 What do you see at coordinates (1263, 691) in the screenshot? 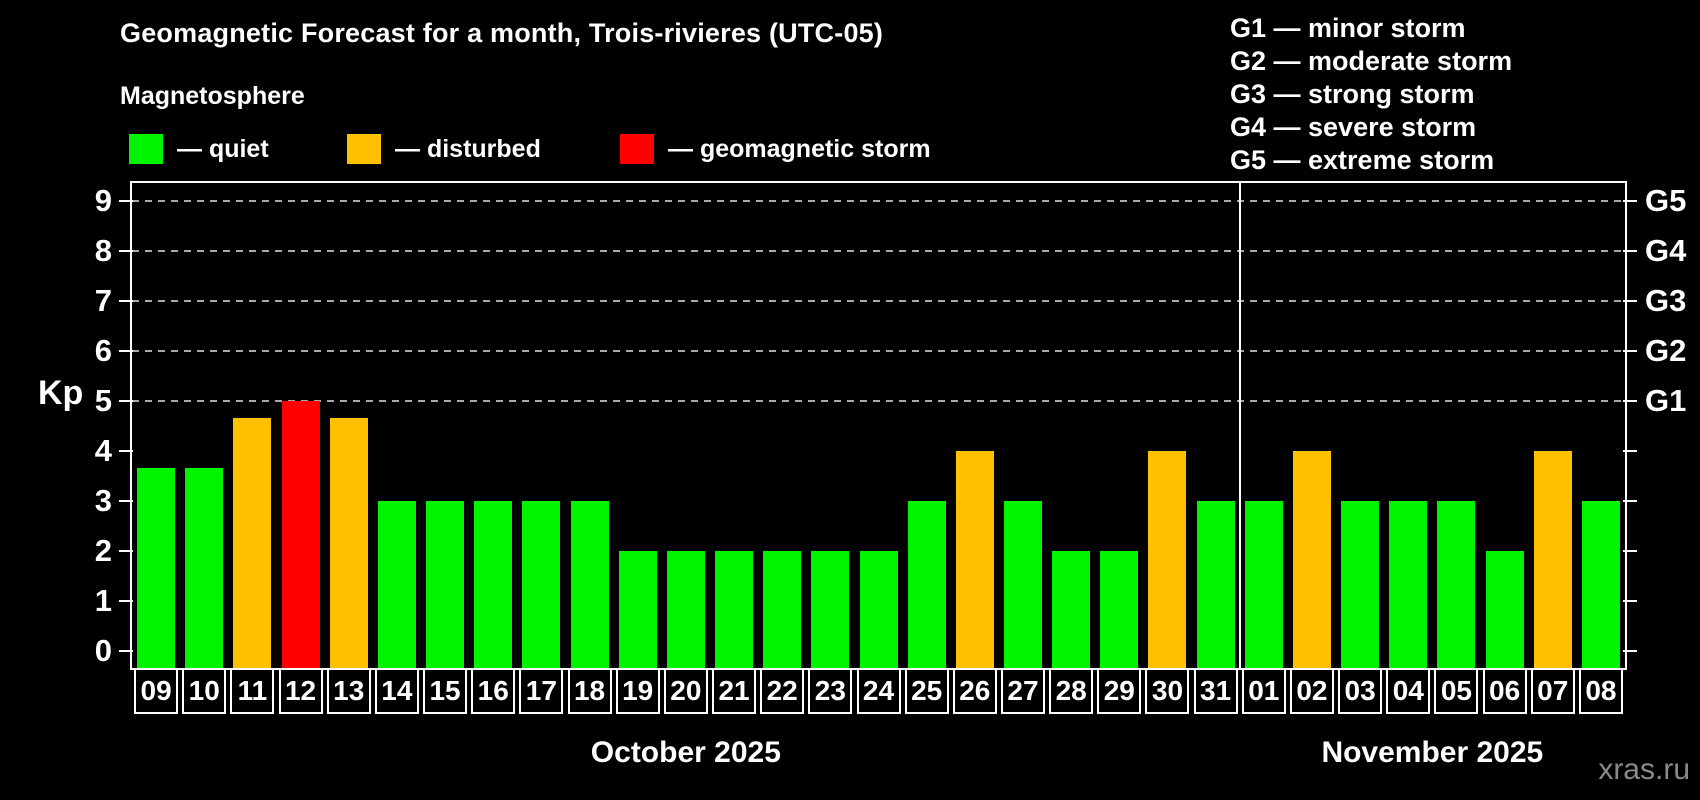
I see `day-label-box: 01` at bounding box center [1263, 691].